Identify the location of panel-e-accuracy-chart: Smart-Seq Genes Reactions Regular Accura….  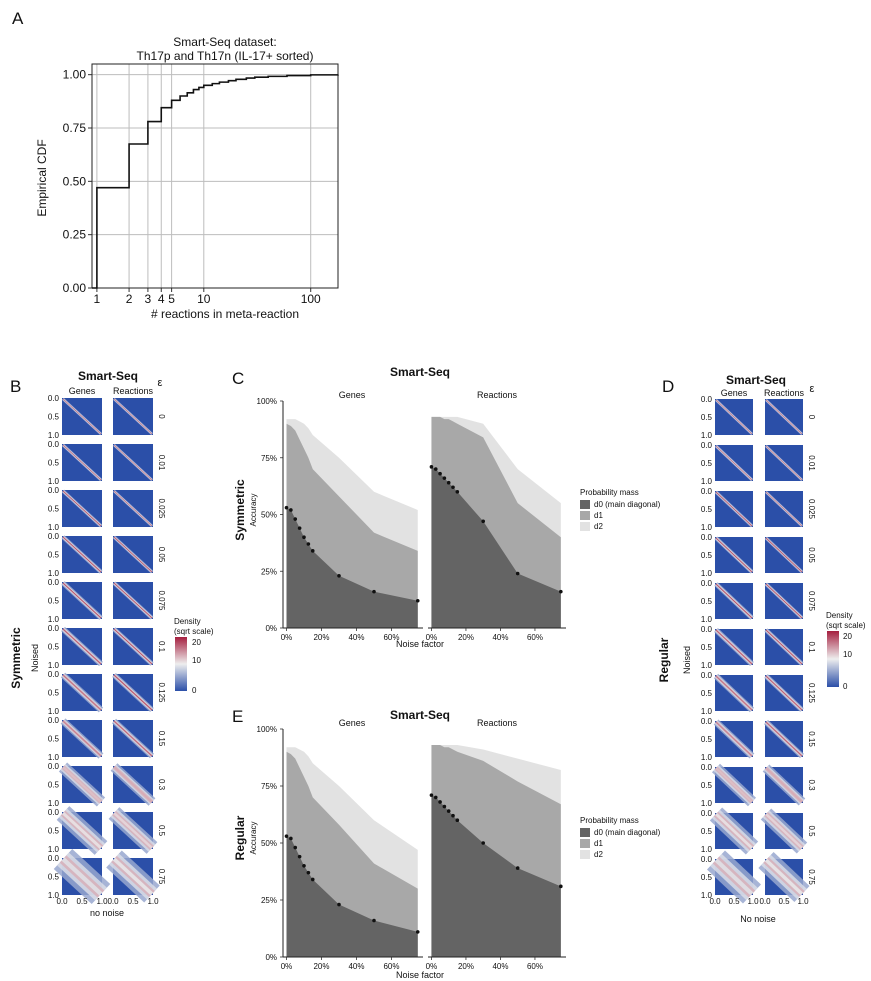
(399, 844).